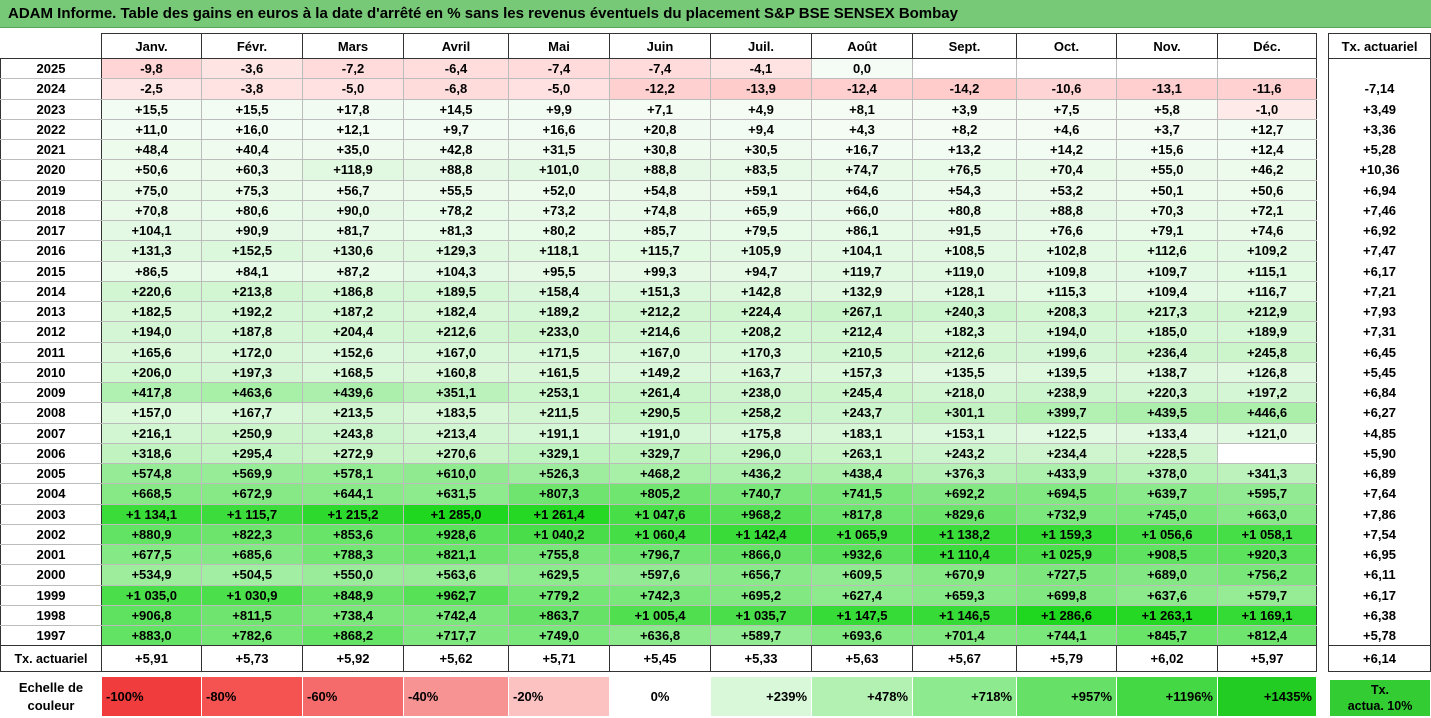 The image size is (1431, 718). Describe the element at coordinates (559, 473) in the screenshot. I see `value-cell: +526,3` at that location.